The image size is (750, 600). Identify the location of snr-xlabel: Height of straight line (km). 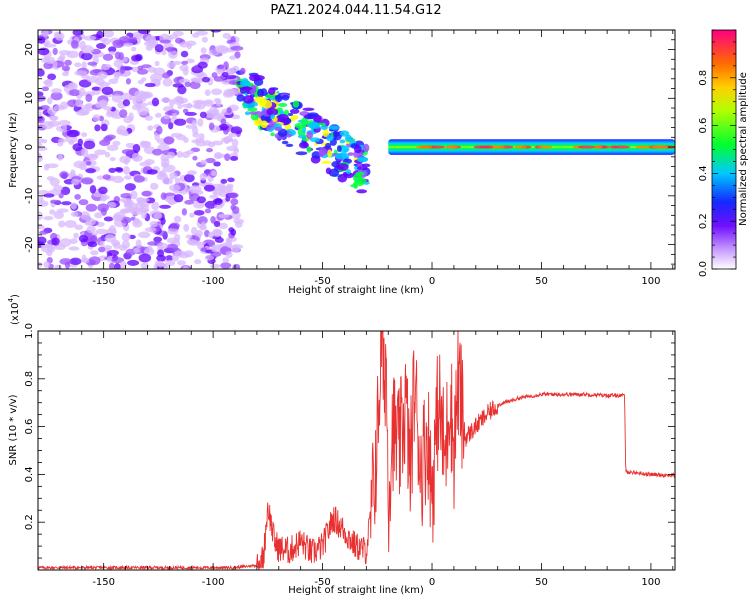
(356, 590).